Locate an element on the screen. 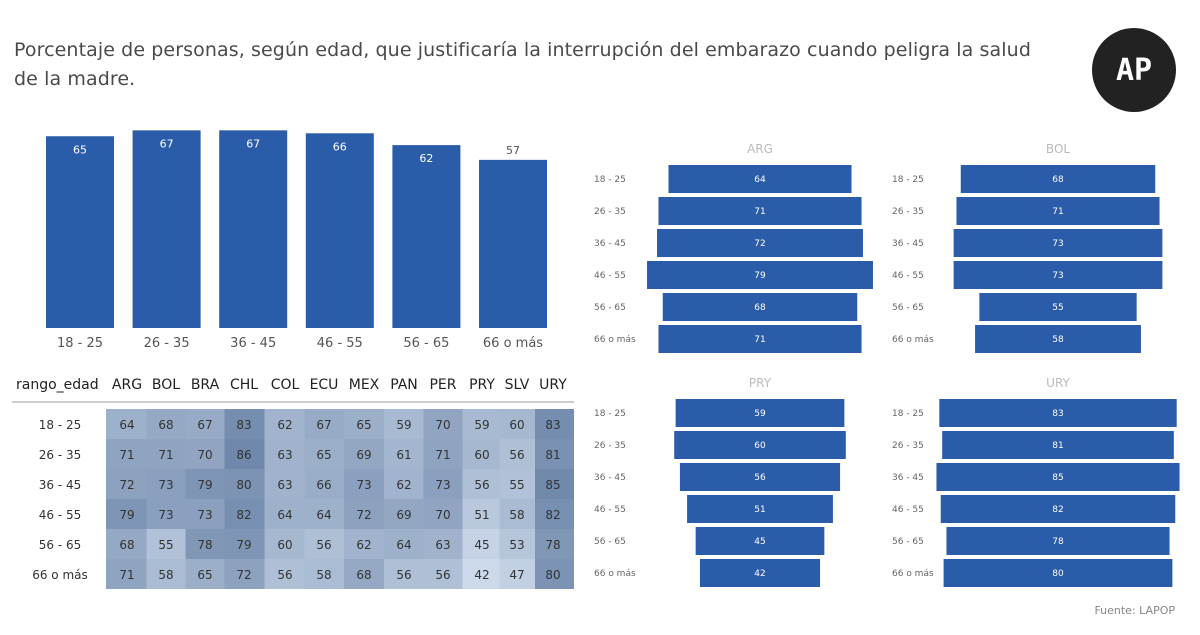  bar-value-label: 65 is located at coordinates (80, 149).